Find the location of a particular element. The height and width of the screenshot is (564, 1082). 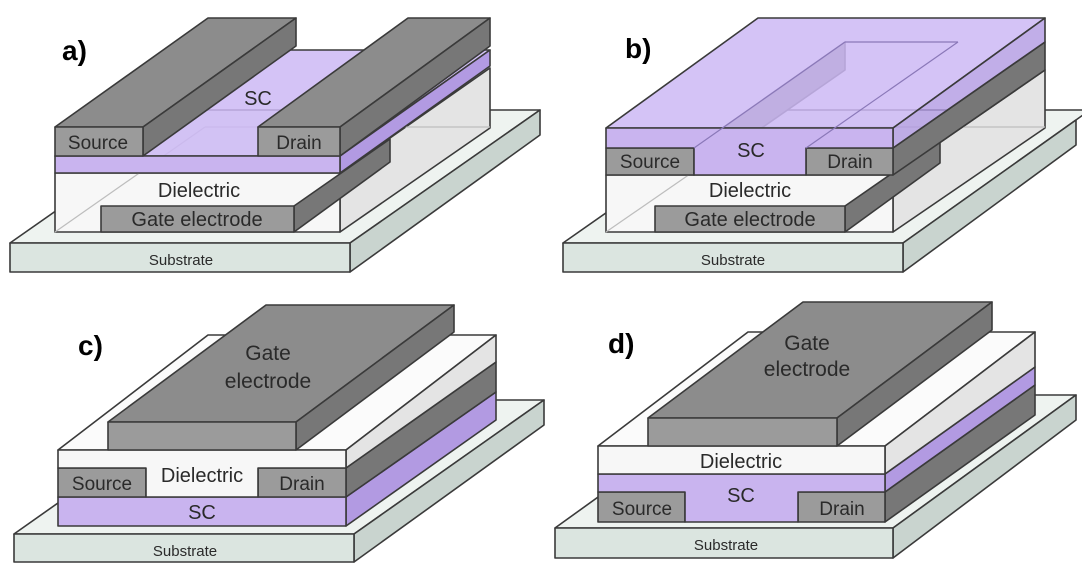

panel-c-letter: c) is located at coordinates (90, 345).